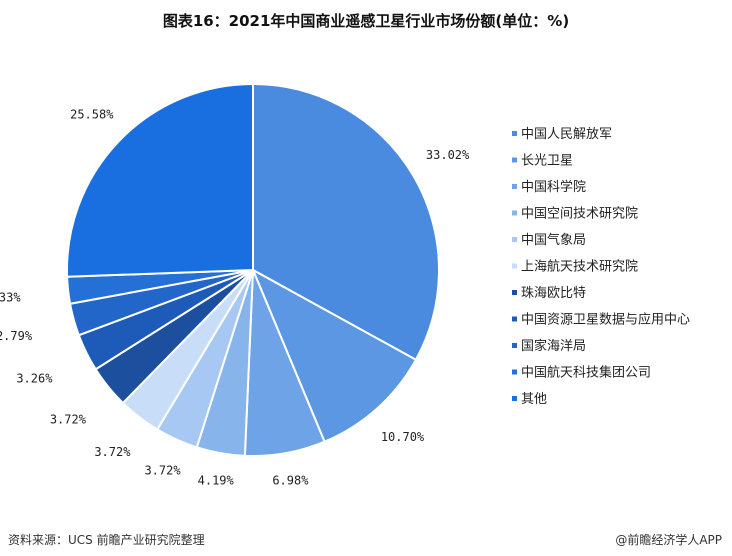 The width and height of the screenshot is (732, 556). What do you see at coordinates (586, 373) in the screenshot?
I see `legend-item-label: 中国航天科技集团公司` at bounding box center [586, 373].